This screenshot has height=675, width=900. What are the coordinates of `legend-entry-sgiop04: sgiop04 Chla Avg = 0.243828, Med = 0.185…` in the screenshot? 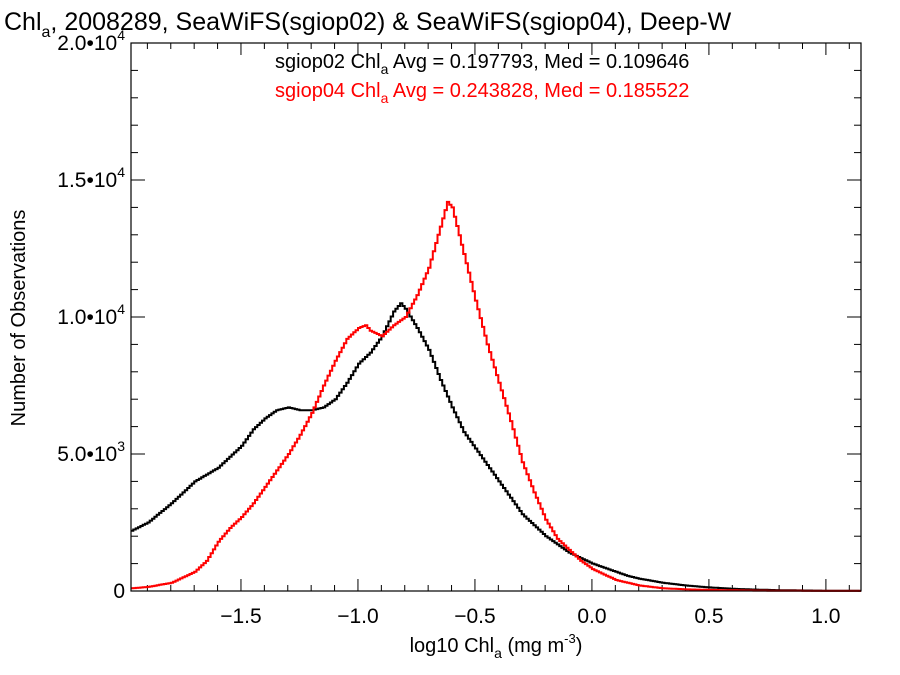 It's located at (482, 93).